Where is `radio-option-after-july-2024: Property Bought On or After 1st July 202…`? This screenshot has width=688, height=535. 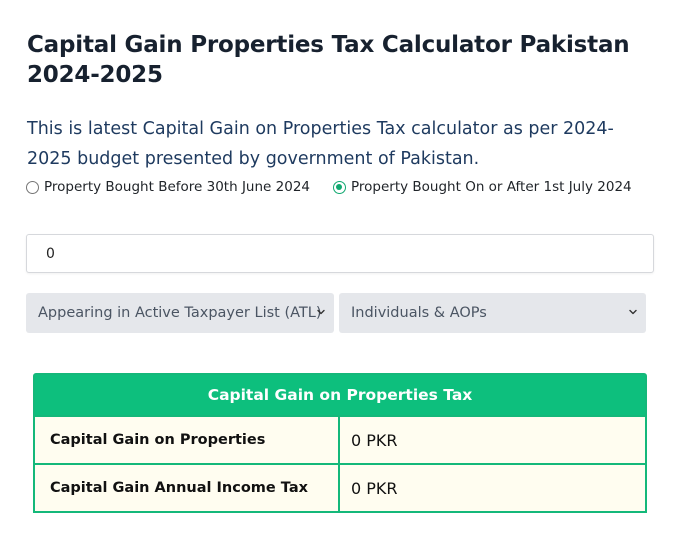
radio-option-after-july-2024: Property Bought On or After 1st July 202… is located at coordinates (482, 187).